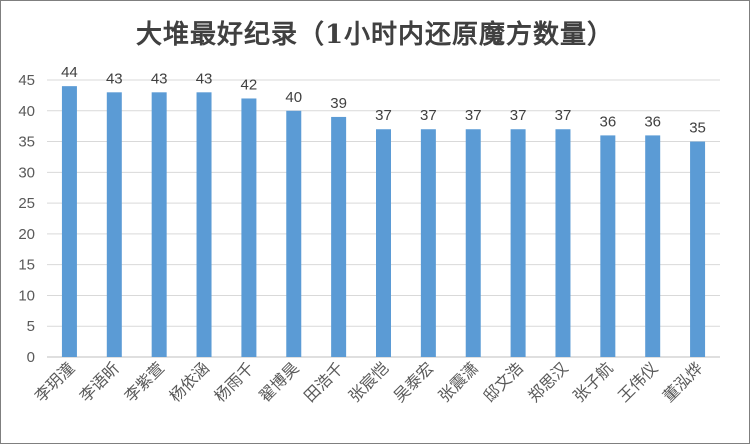 Image resolution: width=750 pixels, height=444 pixels. I want to click on data-label: 42, so click(249, 84).